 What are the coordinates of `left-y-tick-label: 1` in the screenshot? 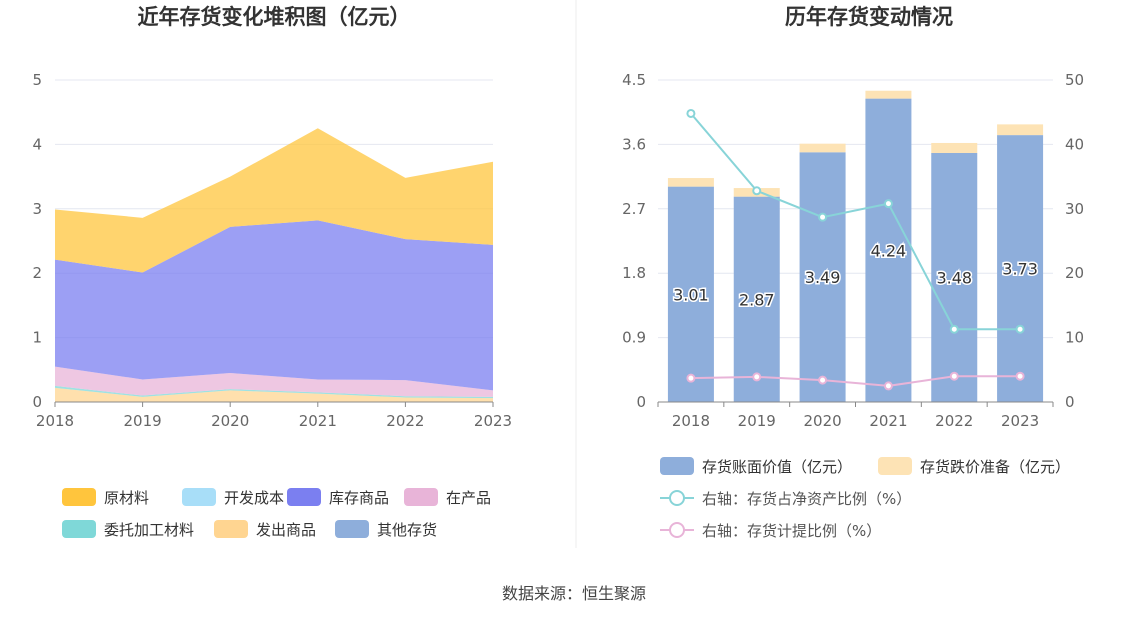 It's located at (37, 338).